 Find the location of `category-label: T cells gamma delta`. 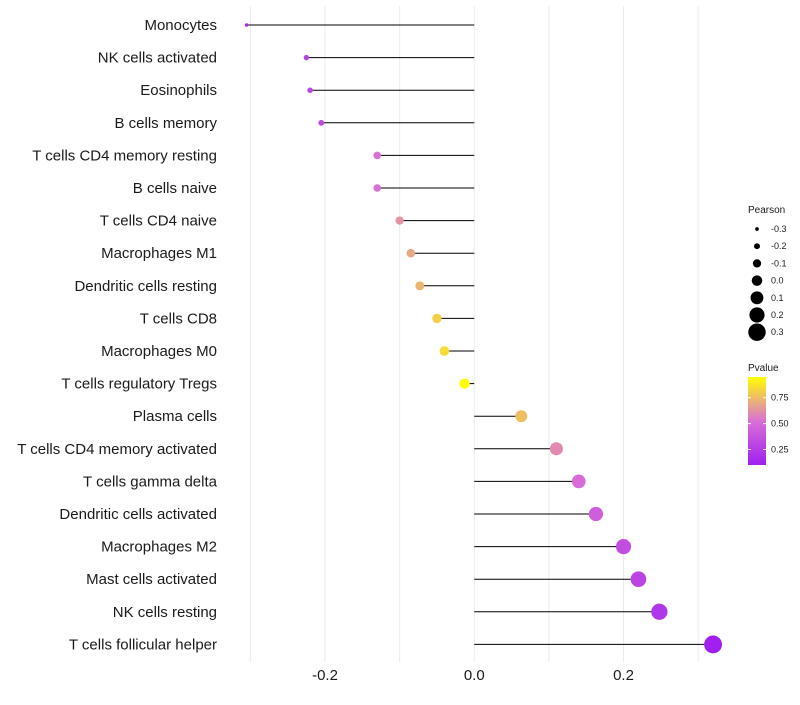

category-label: T cells gamma delta is located at coordinates (150, 481).